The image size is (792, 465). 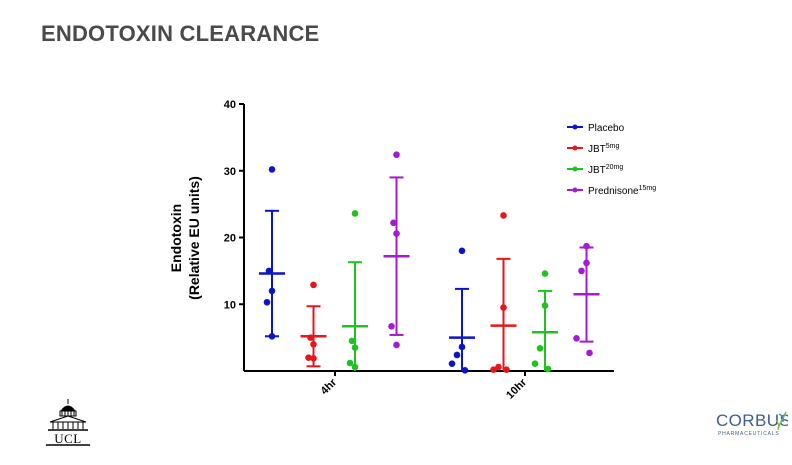 What do you see at coordinates (230, 239) in the screenshot?
I see `y-tick-label: 20` at bounding box center [230, 239].